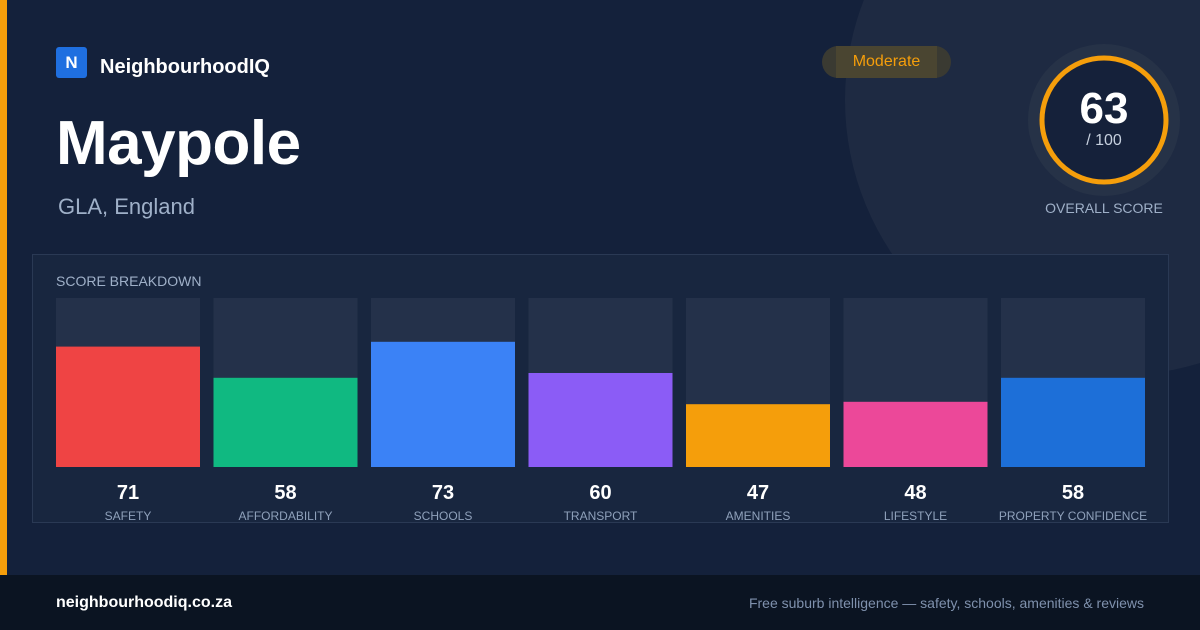 The image size is (1200, 630). Describe the element at coordinates (71, 62) in the screenshot. I see `brand-logo-icon: N` at that location.